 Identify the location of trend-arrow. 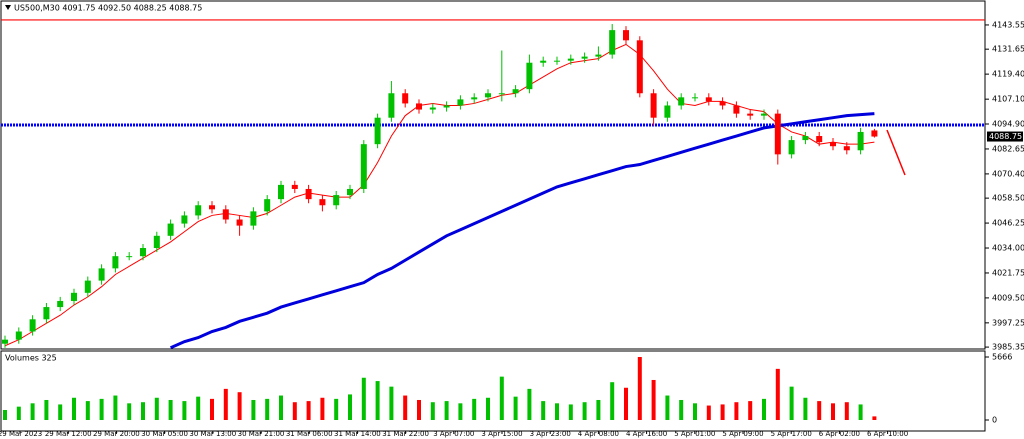
(896, 152).